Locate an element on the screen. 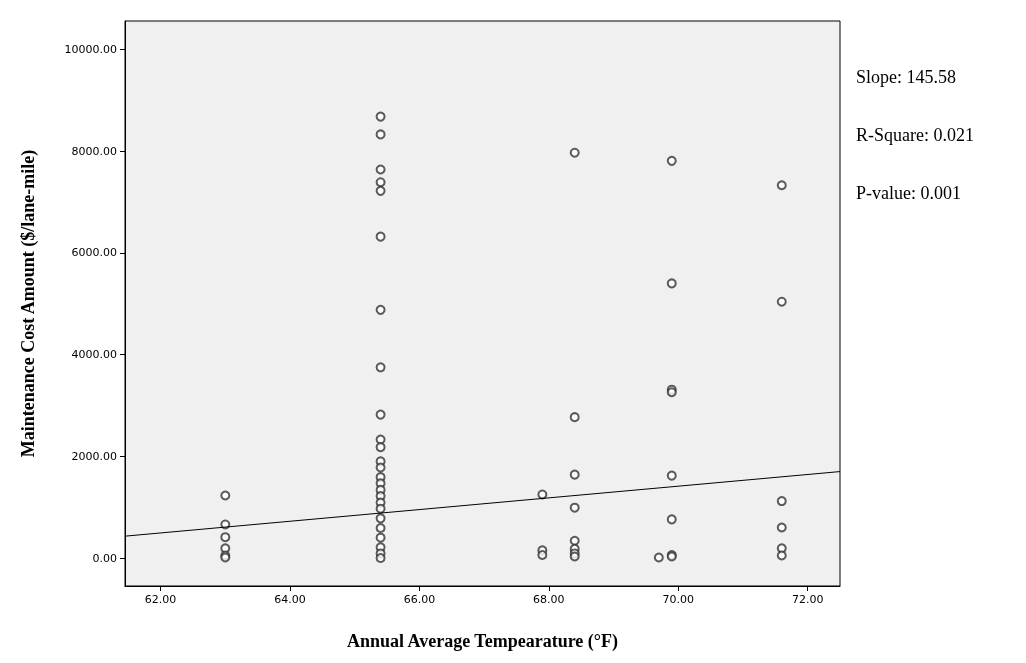 The width and height of the screenshot is (1026, 663). x-tick-label: 68.00 is located at coordinates (549, 599).